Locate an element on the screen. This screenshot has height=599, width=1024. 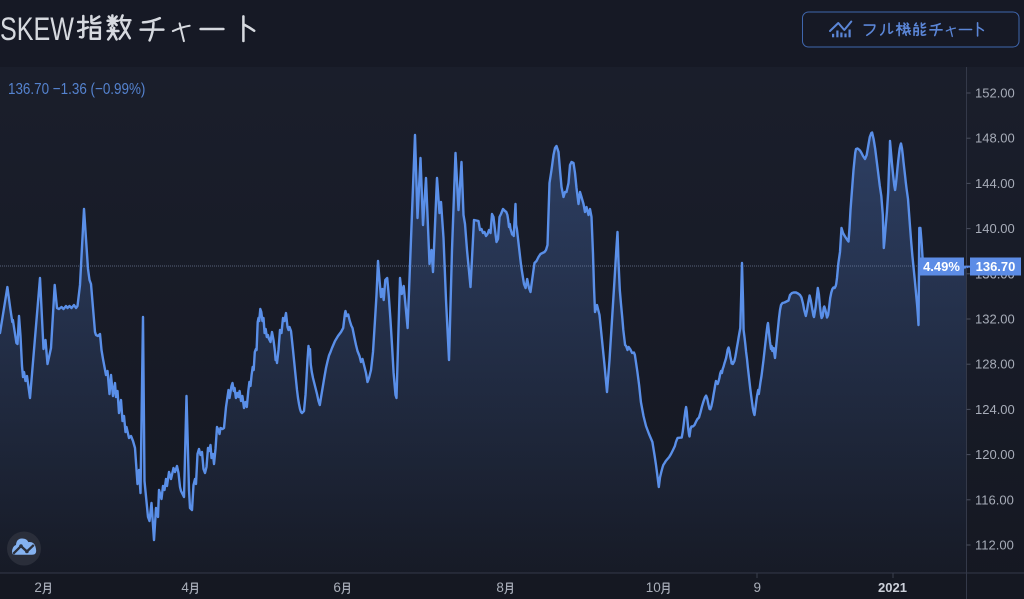
svg-text: 2 is located at coordinates (38, 587).